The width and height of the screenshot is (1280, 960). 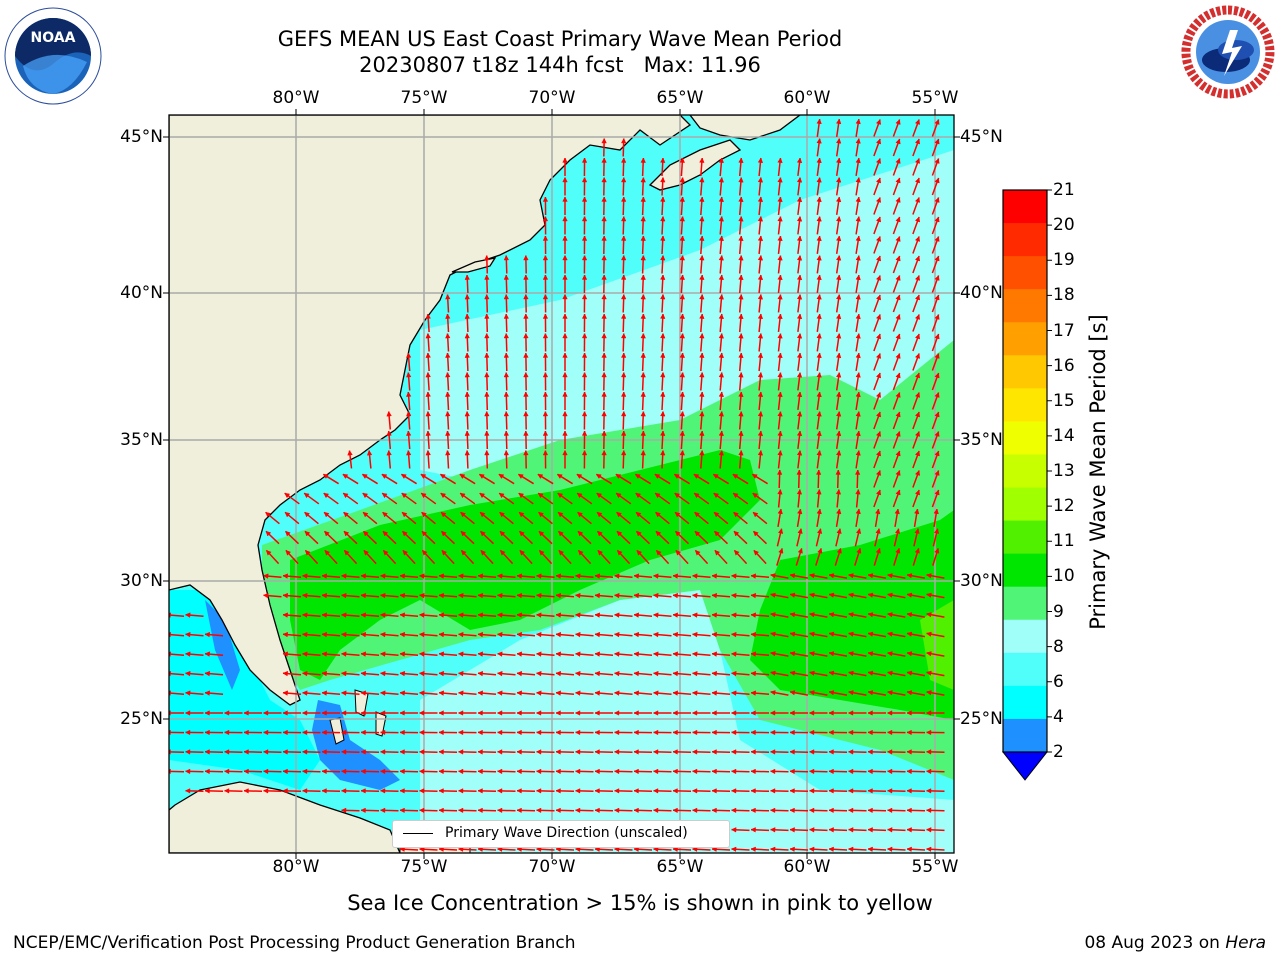 I want to click on colorbar-tick-label: 15, so click(x=1064, y=400).